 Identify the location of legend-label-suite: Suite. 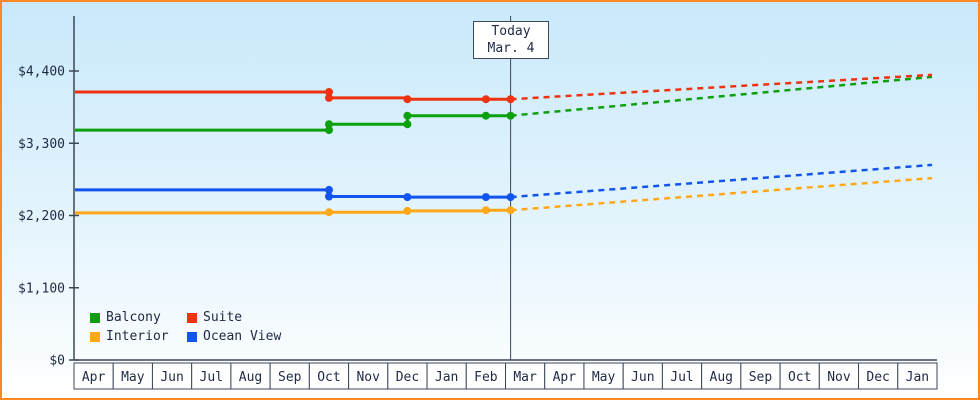
(223, 317).